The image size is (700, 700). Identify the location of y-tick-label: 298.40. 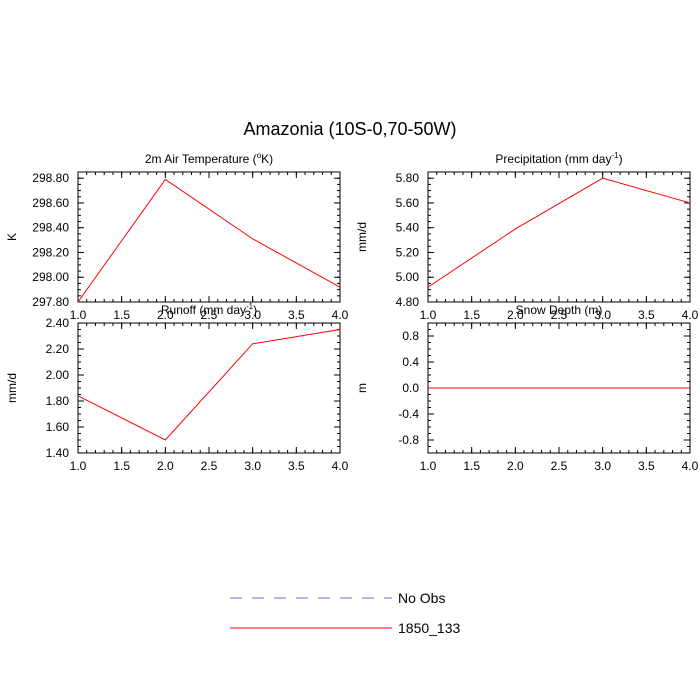
(50, 228).